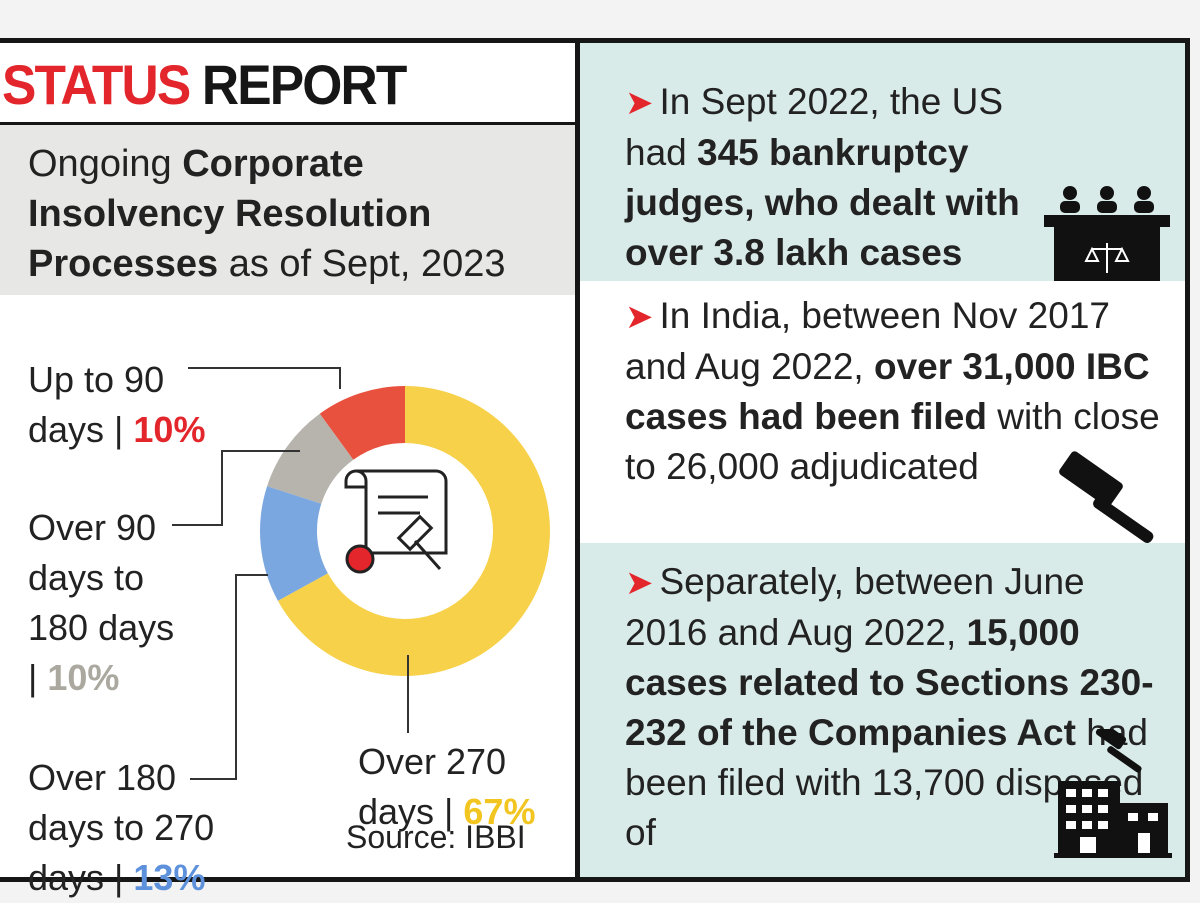  What do you see at coordinates (169, 429) in the screenshot?
I see `pct-up-to-90: 10%` at bounding box center [169, 429].